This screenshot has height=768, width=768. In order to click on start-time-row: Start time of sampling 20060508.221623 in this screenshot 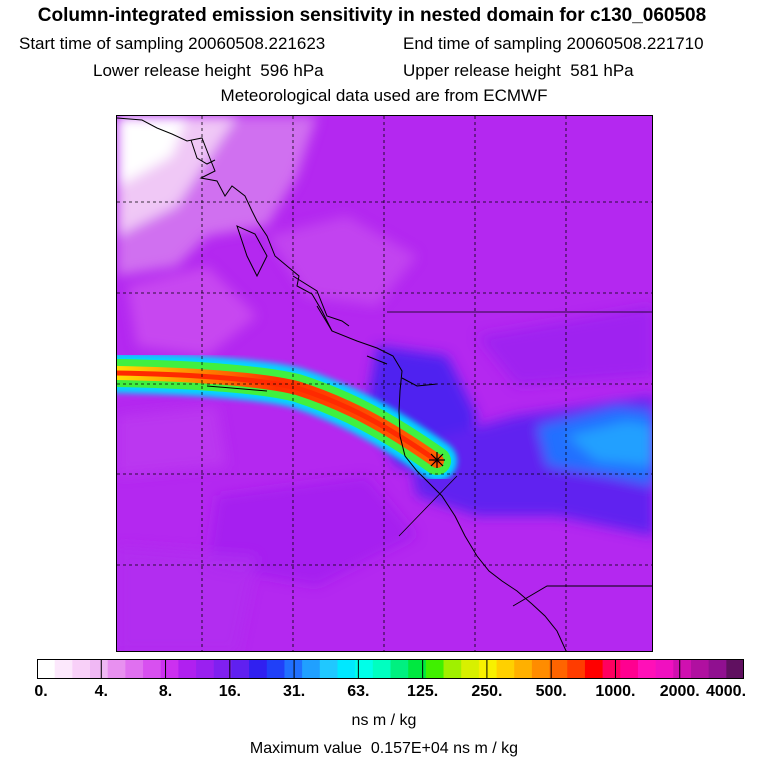, I will do `click(172, 44)`.